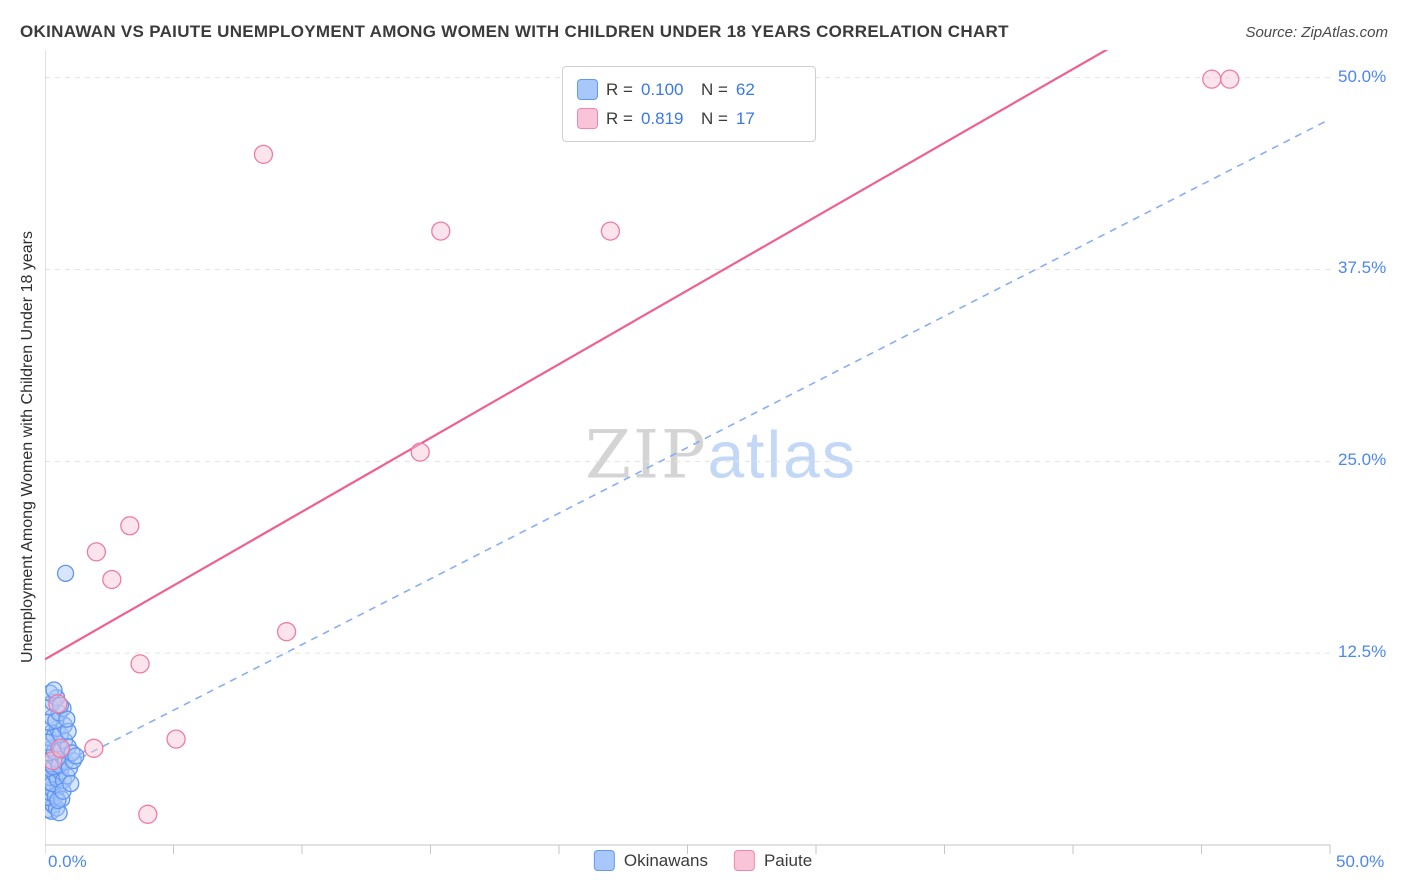  I want to click on y-tick-label-50: 50.0%, so click(1362, 76).